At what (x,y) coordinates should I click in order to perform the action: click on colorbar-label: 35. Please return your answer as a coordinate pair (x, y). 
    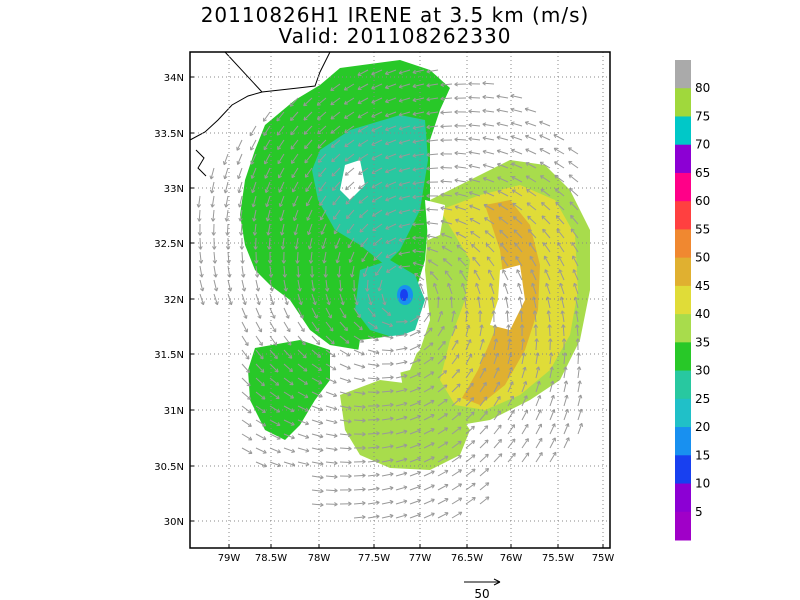
    Looking at the image, I should click on (702, 342).